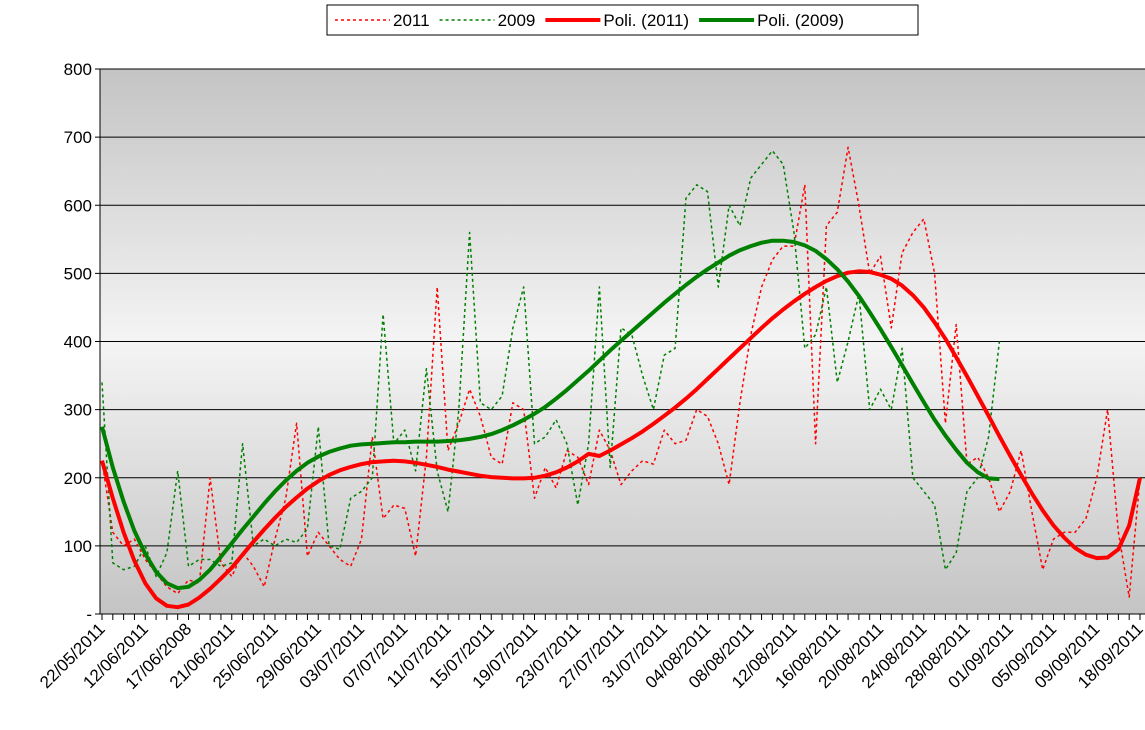 The width and height of the screenshot is (1145, 730). What do you see at coordinates (78, 205) in the screenshot?
I see `y-tick-label: 600` at bounding box center [78, 205].